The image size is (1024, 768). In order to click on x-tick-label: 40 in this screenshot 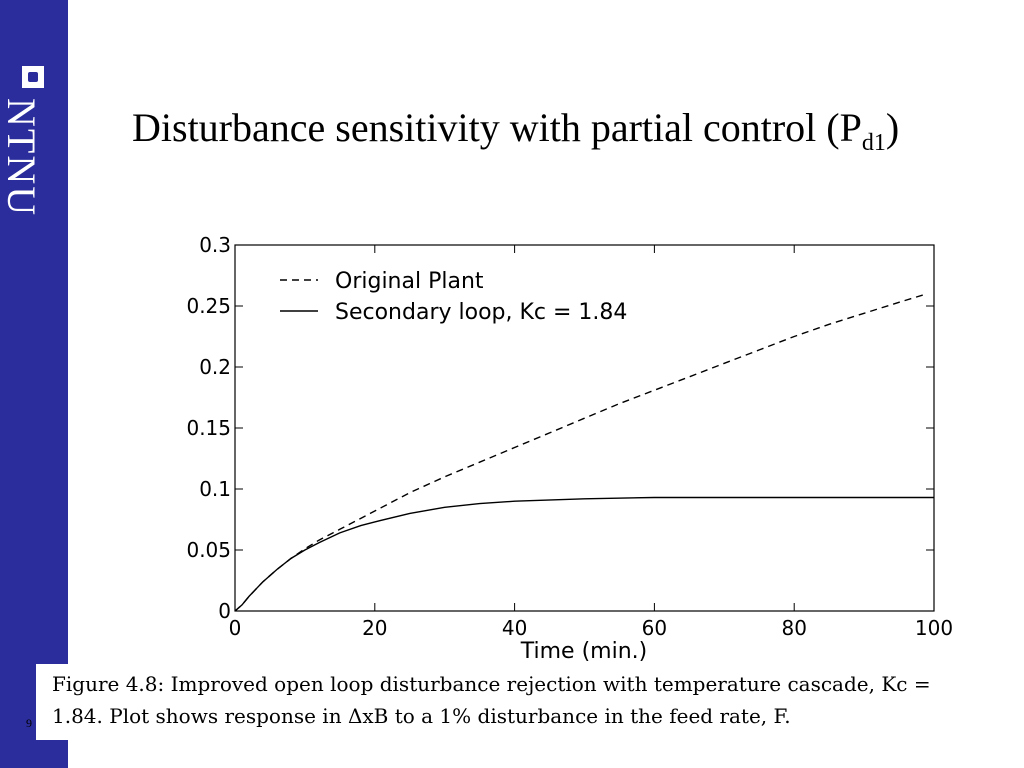, I will do `click(514, 628)`.